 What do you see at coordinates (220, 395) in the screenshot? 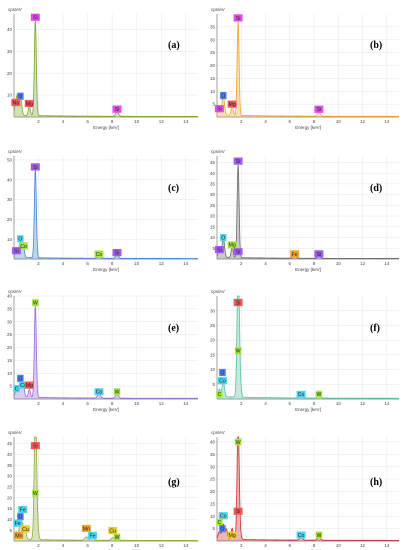
I see `element-tag-label: C` at bounding box center [220, 395].